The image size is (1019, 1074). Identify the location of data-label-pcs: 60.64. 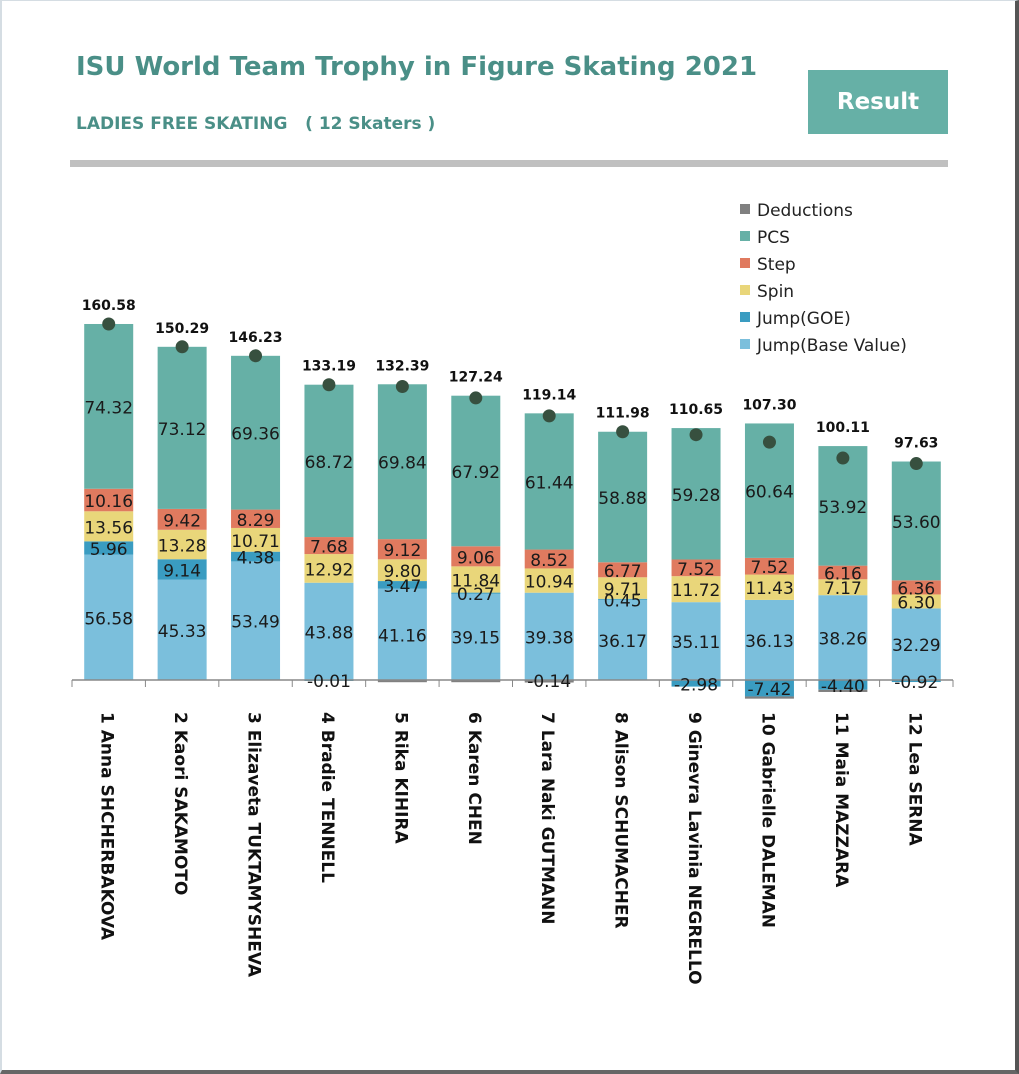
(769, 493).